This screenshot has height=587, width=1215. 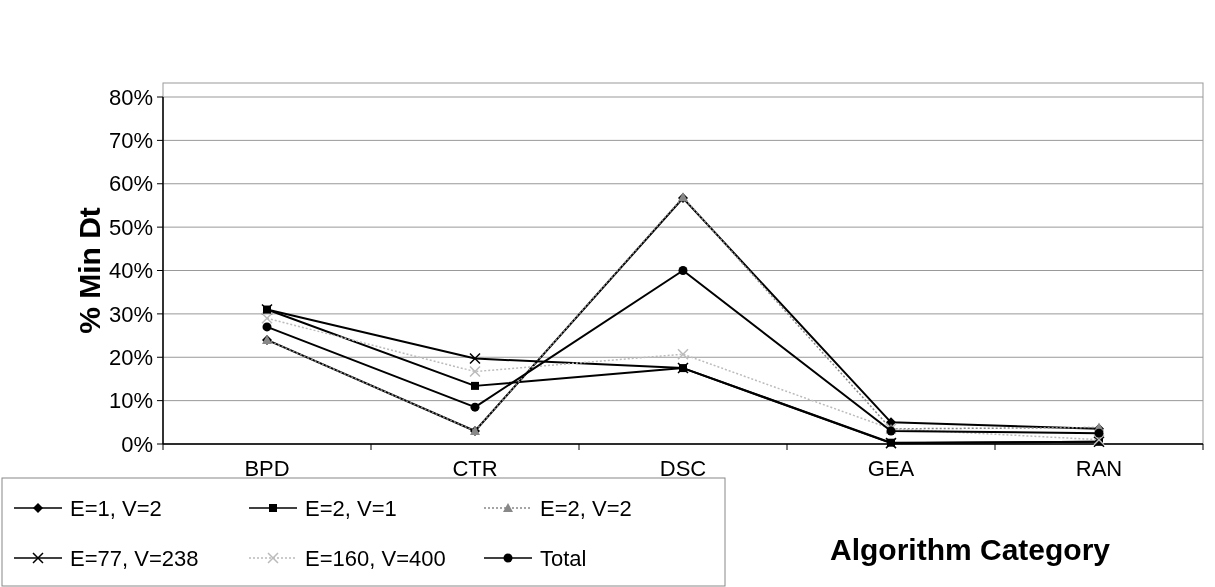 What do you see at coordinates (89, 270) in the screenshot?
I see `y-axis-title: % Min Dt` at bounding box center [89, 270].